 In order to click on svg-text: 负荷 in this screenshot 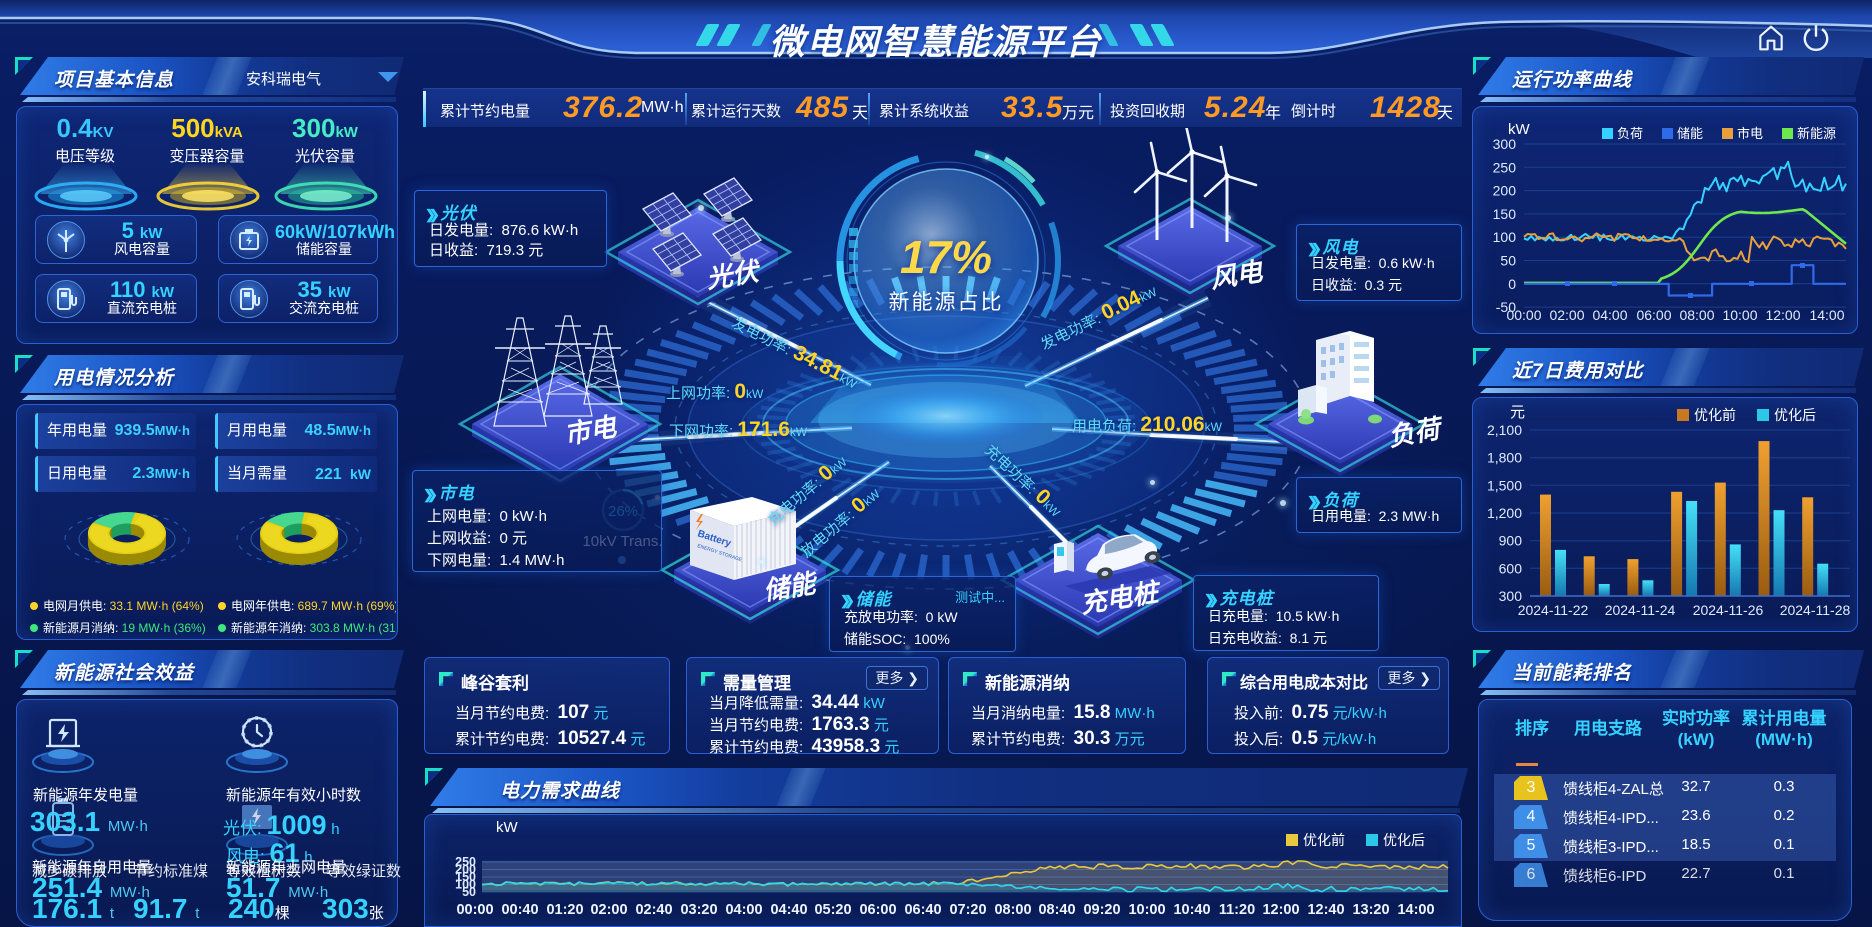, I will do `click(1630, 133)`.